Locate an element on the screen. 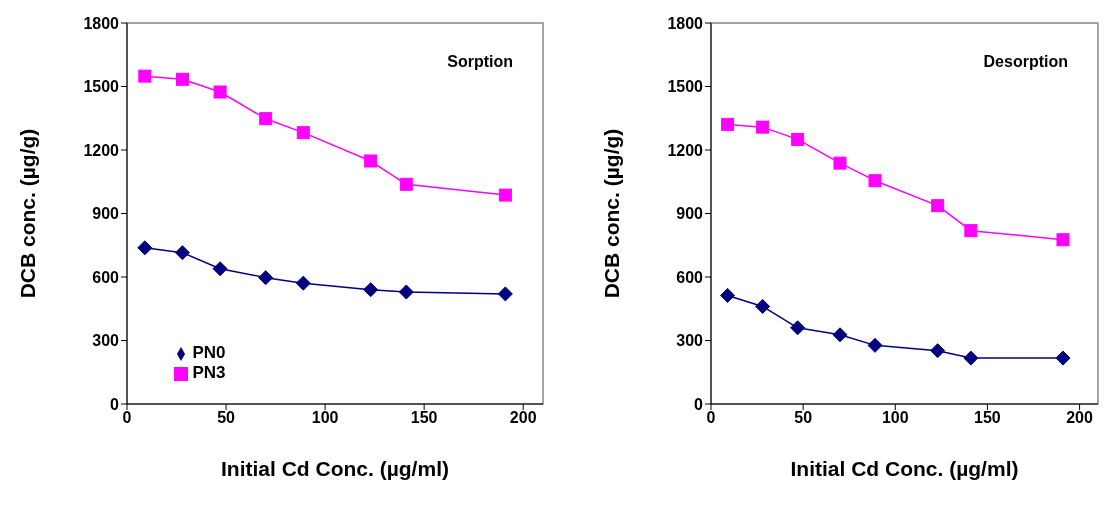  legend-label: PN0 is located at coordinates (209, 352).